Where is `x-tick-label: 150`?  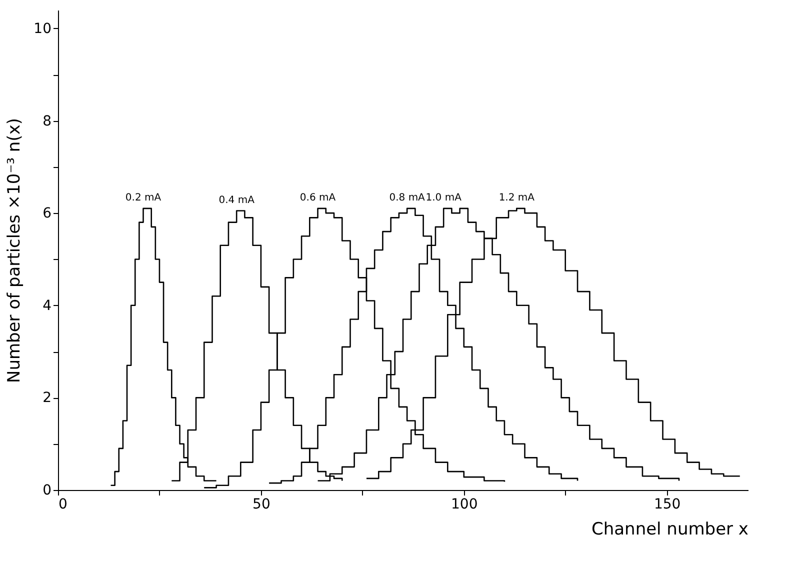 x-tick-label: 150 is located at coordinates (667, 504).